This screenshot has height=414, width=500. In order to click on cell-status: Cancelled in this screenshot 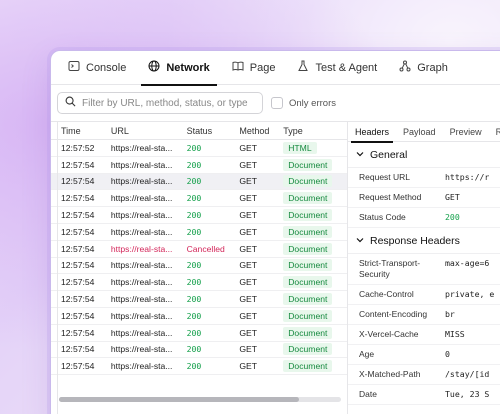, I will do `click(213, 249)`.